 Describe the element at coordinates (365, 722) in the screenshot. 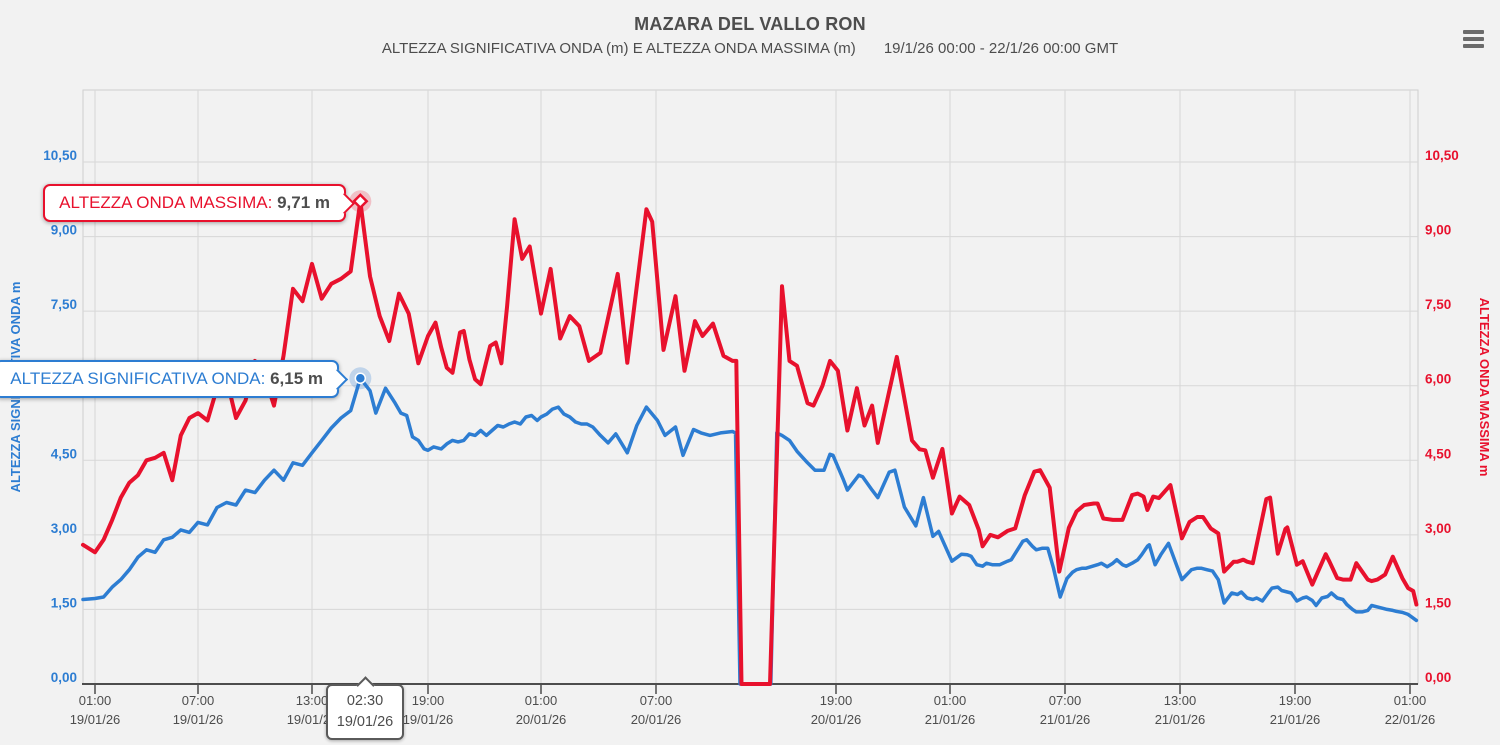

I see `tooltip-date: 19/01/26` at that location.